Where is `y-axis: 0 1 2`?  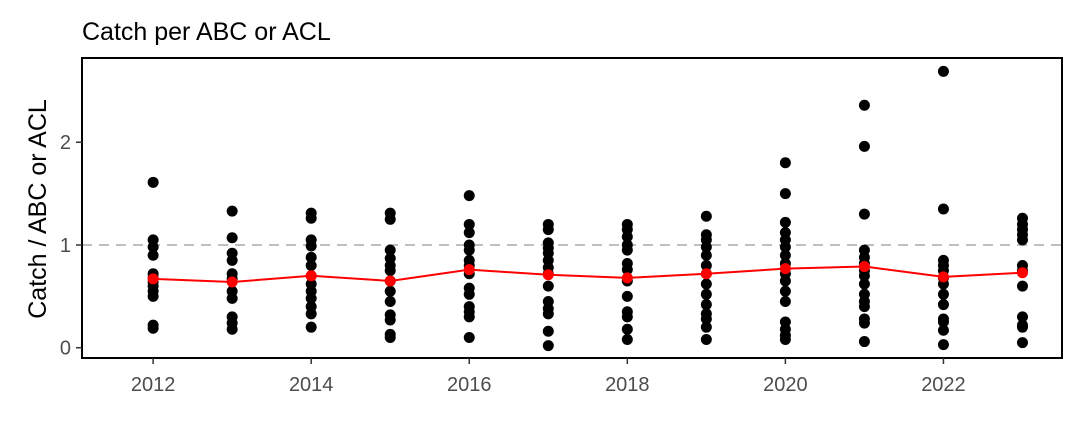
y-axis: 0 1 2 is located at coordinates (71, 246).